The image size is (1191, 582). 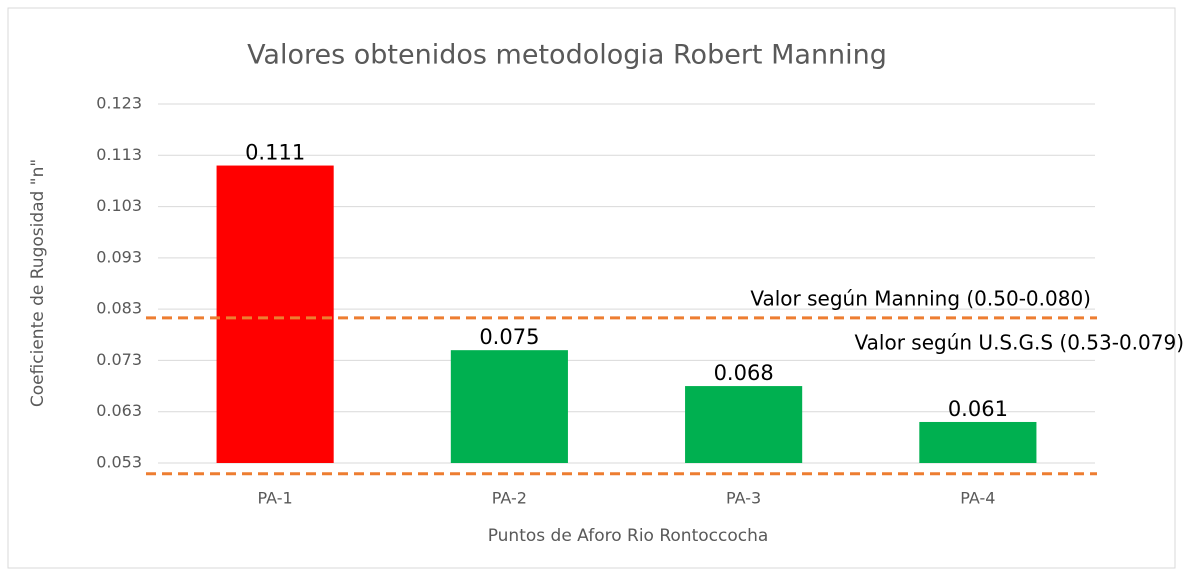 I want to click on y-tick-label: 0.063, so click(x=119, y=410).